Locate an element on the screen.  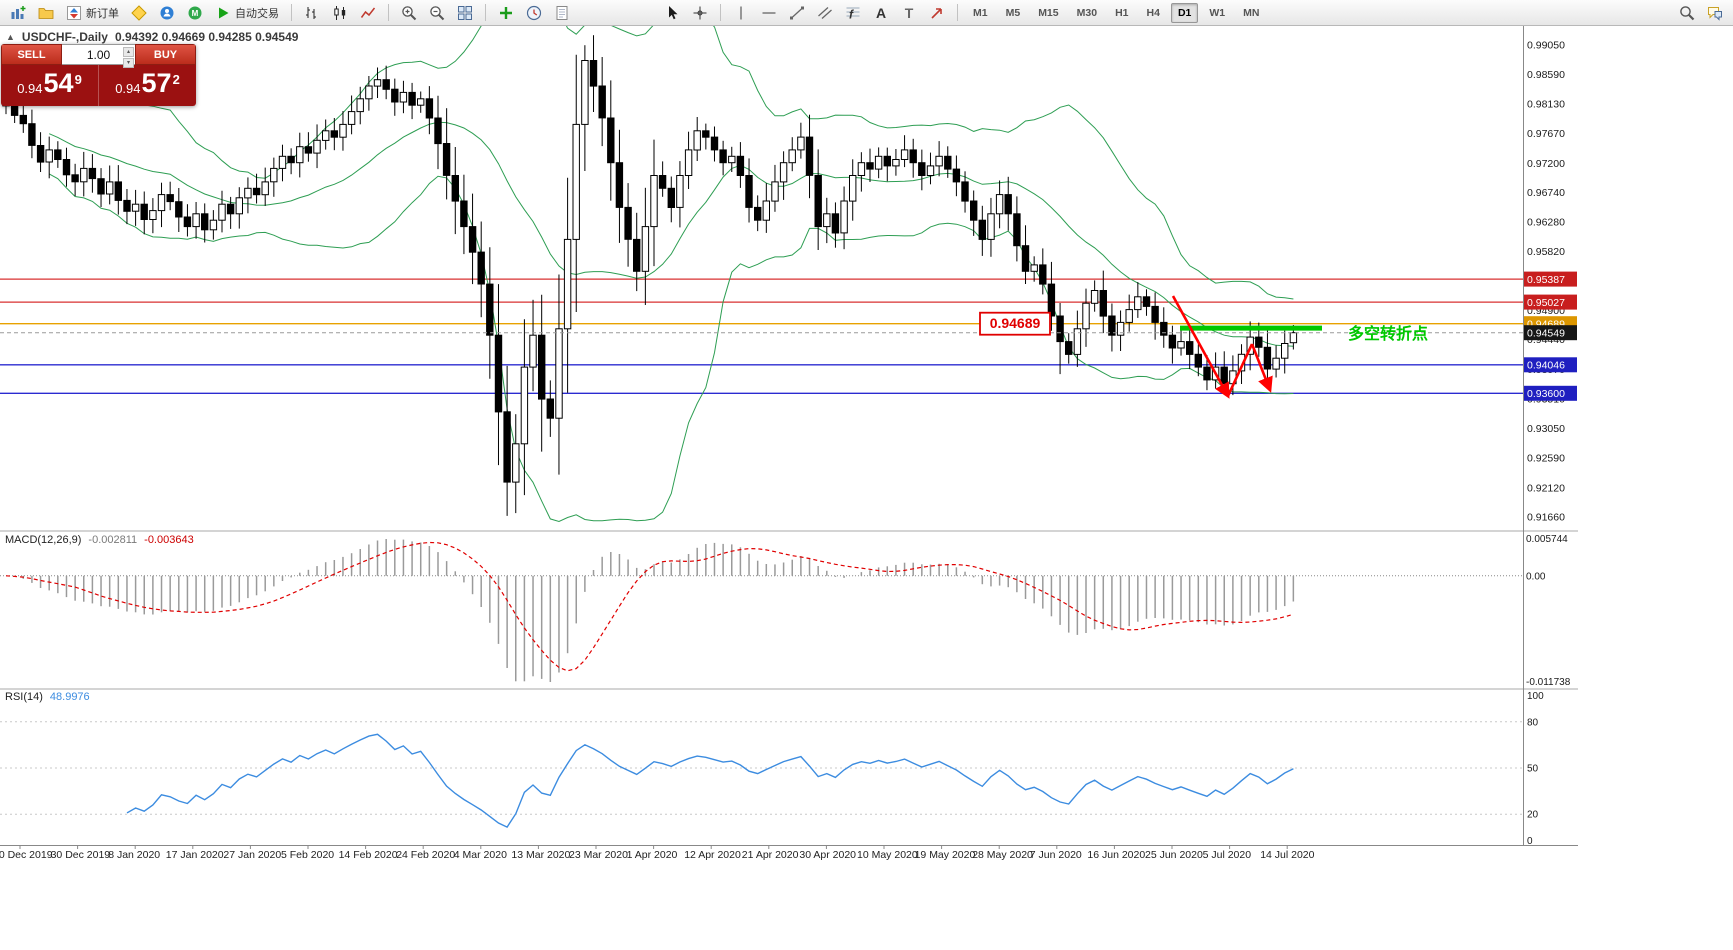
rsi-indicator-label: RSI(14) 48.9976 is located at coordinates (47, 697).